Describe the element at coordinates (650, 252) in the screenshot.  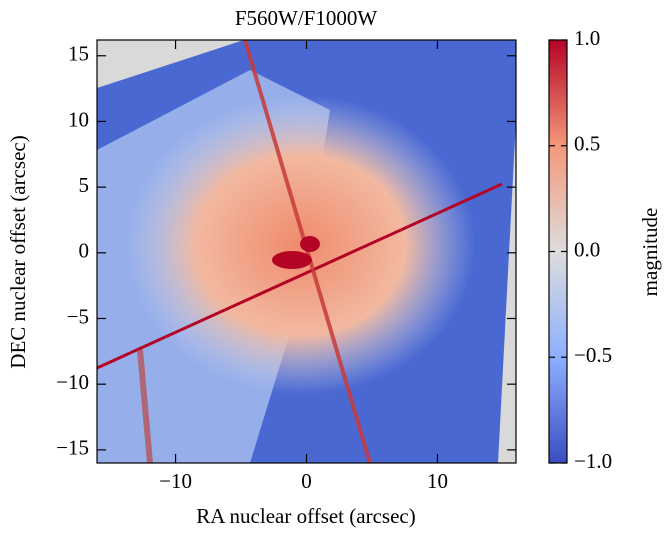
I see `colorbar-label: magnitude` at that location.